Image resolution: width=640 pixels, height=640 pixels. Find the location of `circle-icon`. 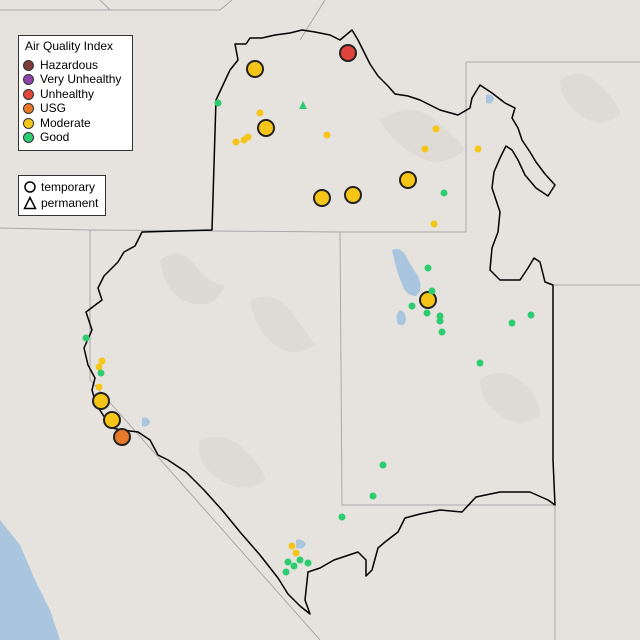

circle-icon is located at coordinates (30, 187).